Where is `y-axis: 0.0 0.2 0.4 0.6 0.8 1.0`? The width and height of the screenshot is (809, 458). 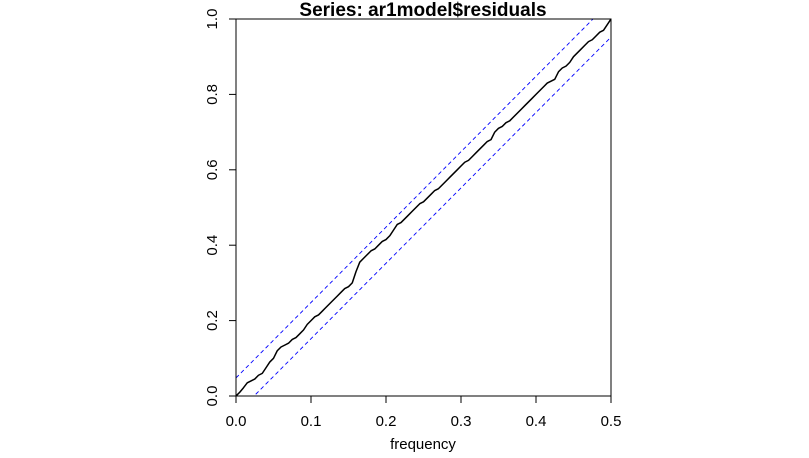
y-axis: 0.0 0.2 0.4 0.6 0.8 1.0 is located at coordinates (220, 208).